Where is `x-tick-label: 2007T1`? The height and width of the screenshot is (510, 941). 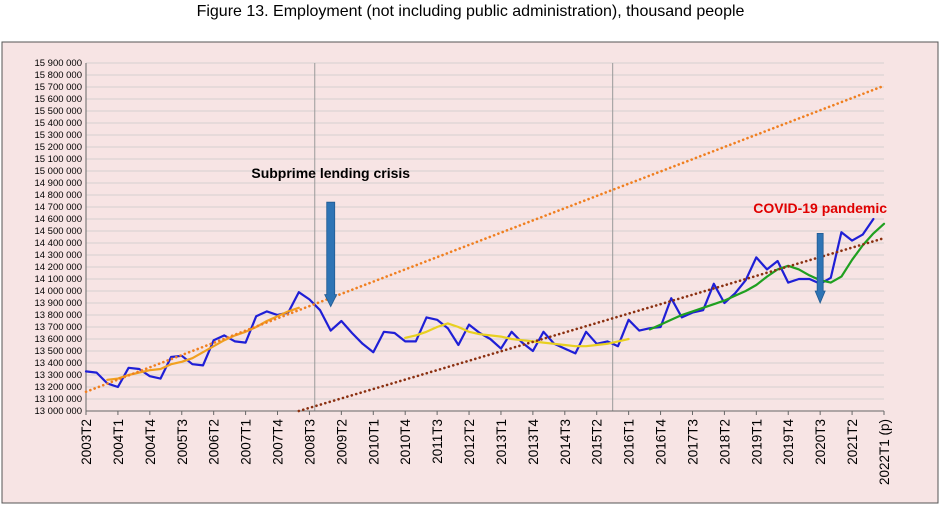
x-tick-label: 2007T1 is located at coordinates (246, 442).